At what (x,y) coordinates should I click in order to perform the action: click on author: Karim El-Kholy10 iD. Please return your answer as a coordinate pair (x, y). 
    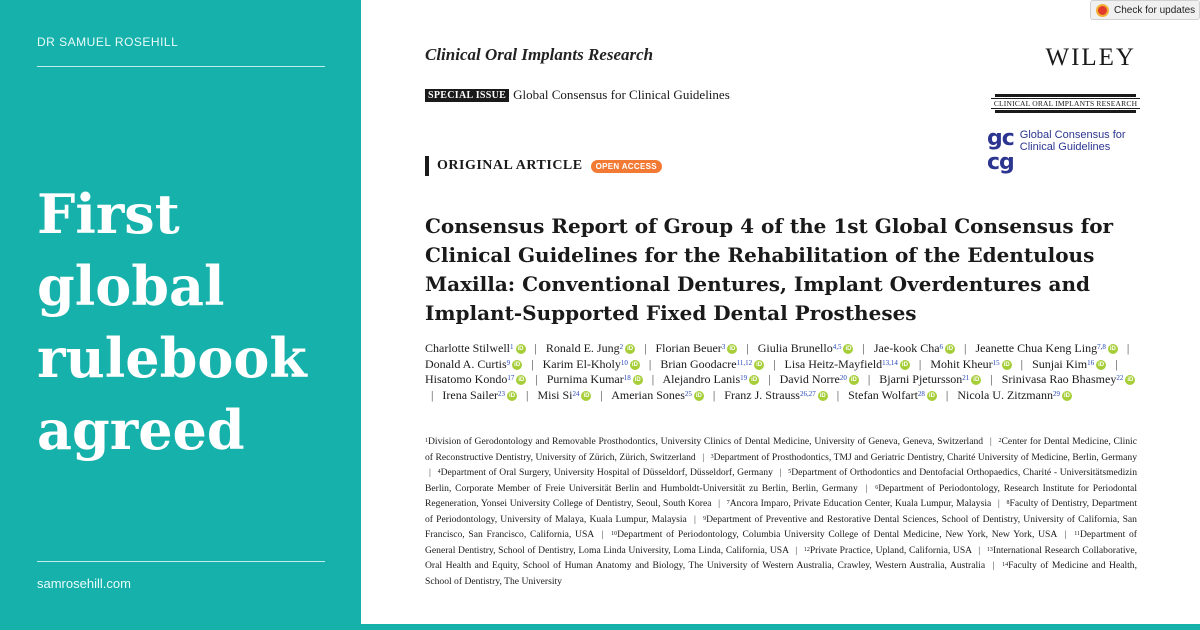
    Looking at the image, I should click on (591, 364).